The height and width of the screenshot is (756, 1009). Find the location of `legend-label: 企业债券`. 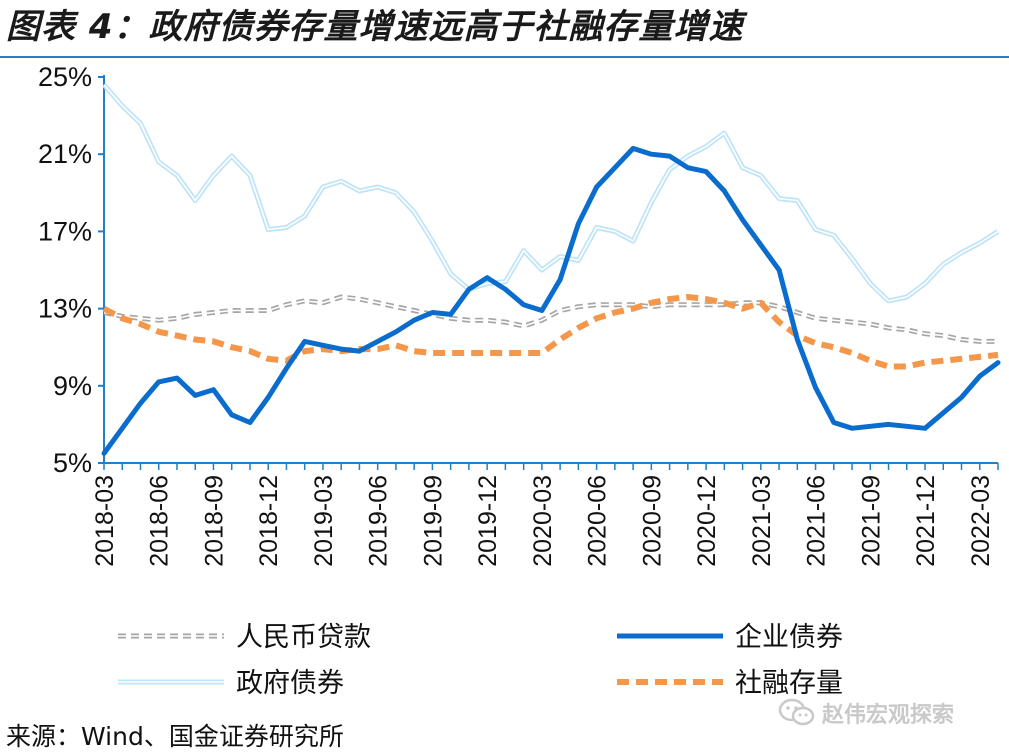

legend-label: 企业债券 is located at coordinates (789, 637).